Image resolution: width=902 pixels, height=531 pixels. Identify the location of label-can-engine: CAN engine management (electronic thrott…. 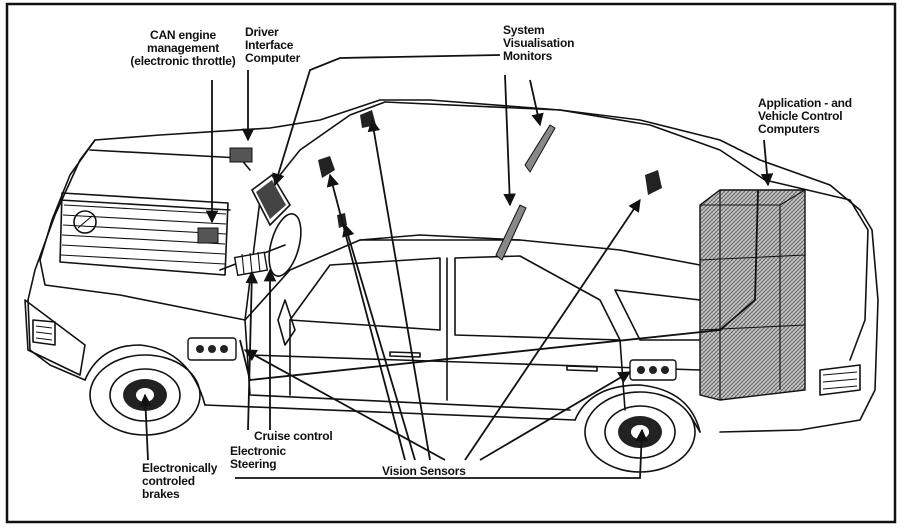
(183, 48).